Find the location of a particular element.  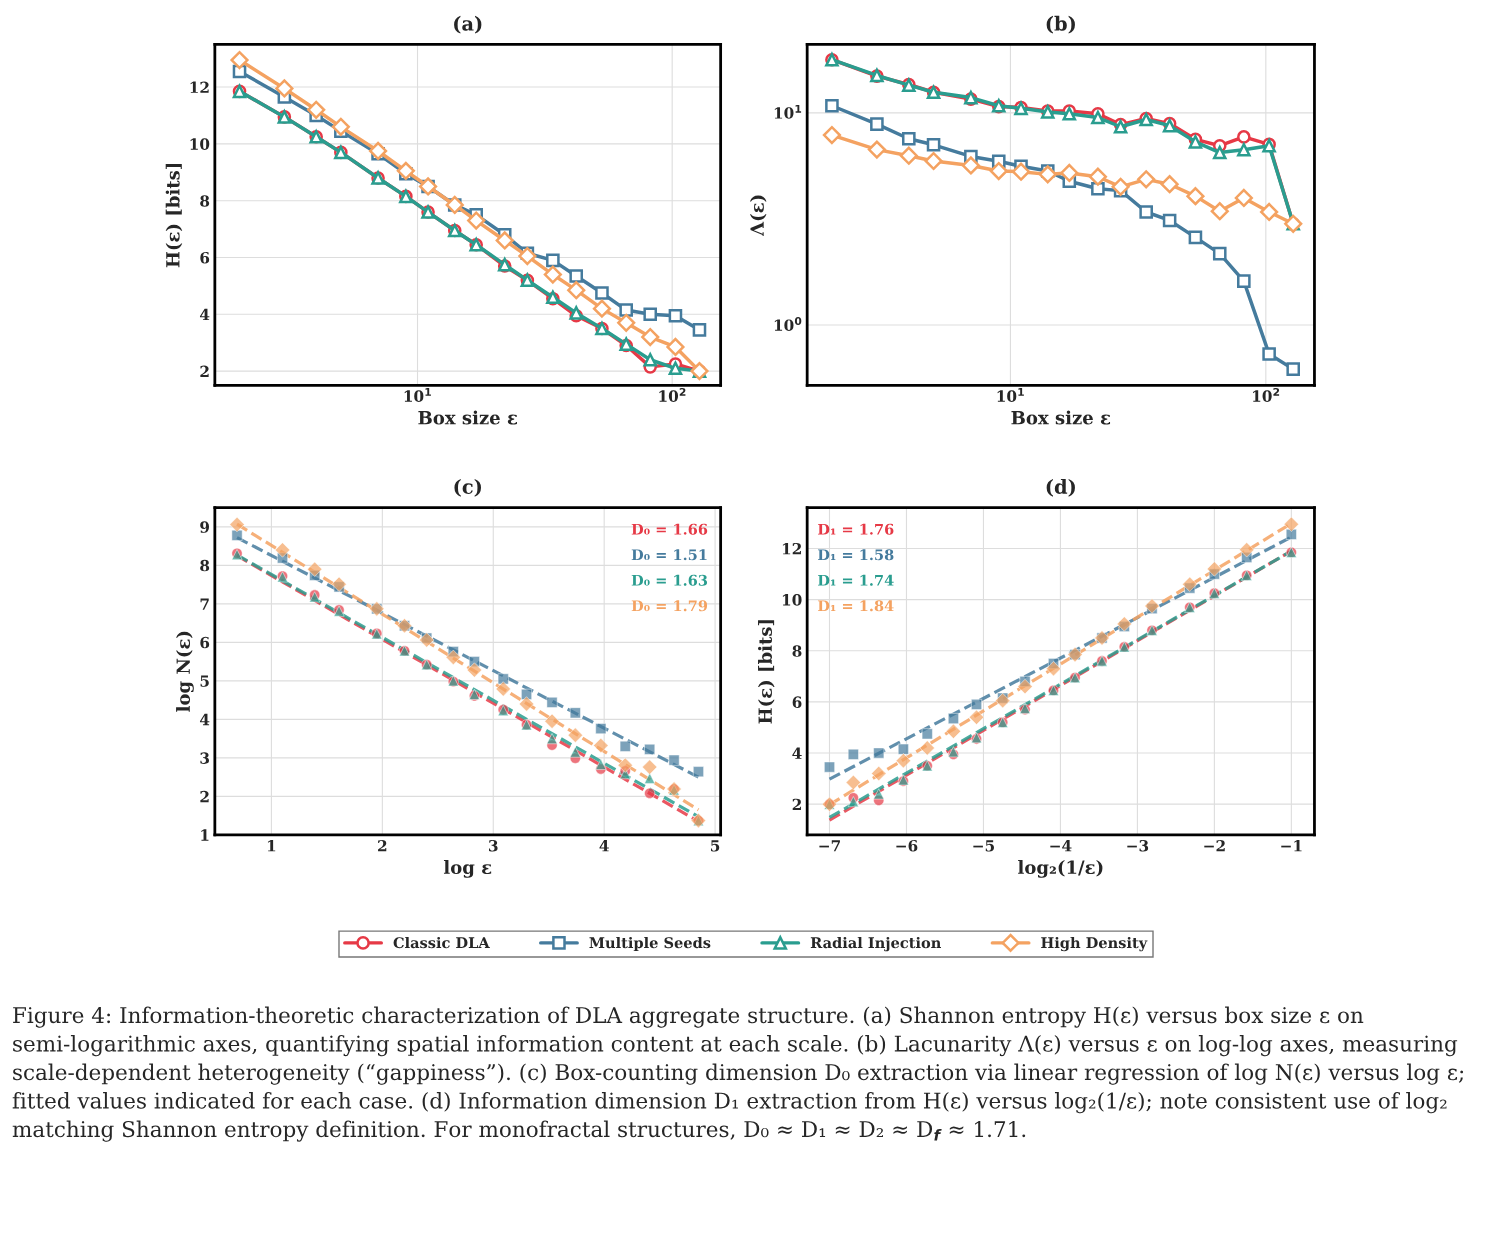

x-tick-label: 5 is located at coordinates (715, 846).